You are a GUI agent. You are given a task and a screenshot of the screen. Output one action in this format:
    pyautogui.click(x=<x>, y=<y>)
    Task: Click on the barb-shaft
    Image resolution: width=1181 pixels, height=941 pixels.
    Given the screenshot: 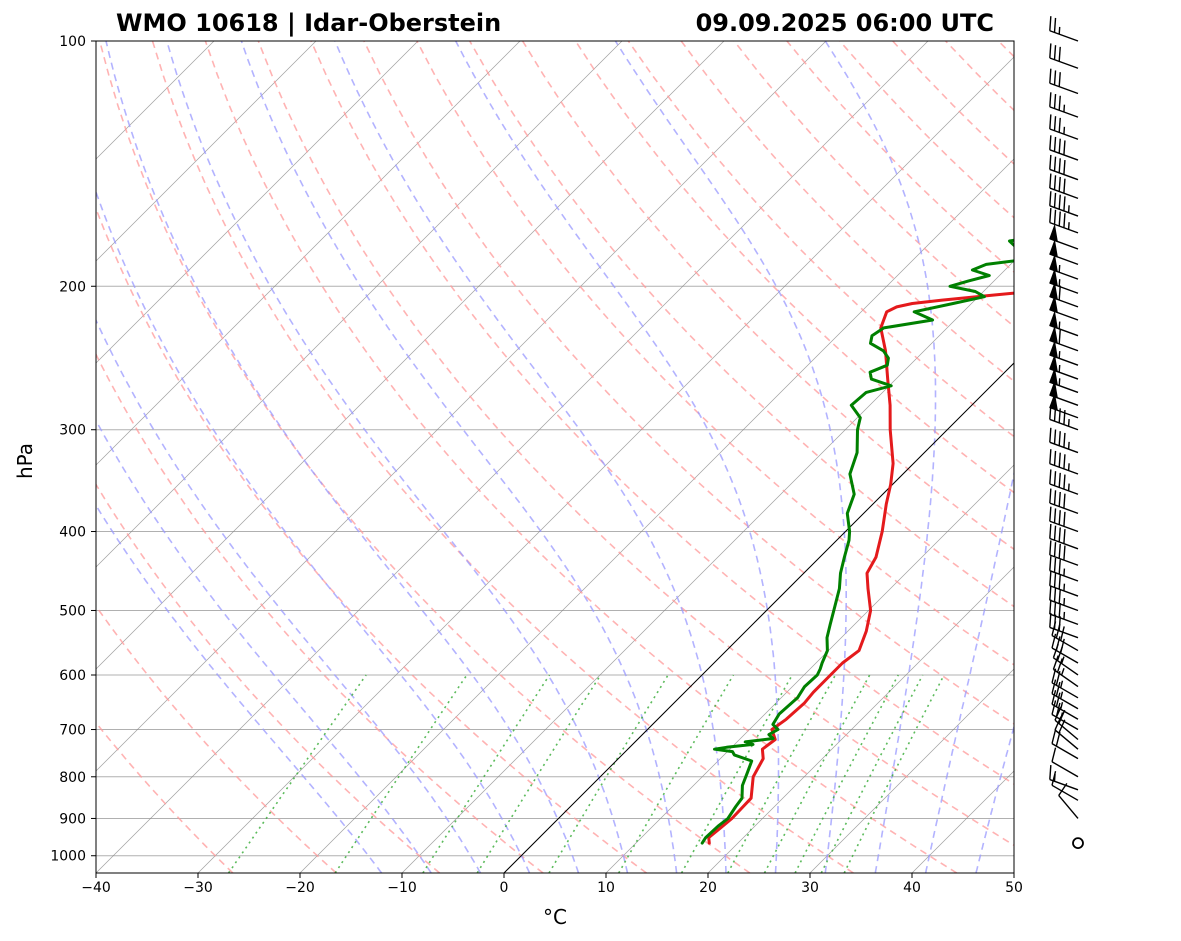 What is the action you would take?
    pyautogui.click(x=1068, y=807)
    